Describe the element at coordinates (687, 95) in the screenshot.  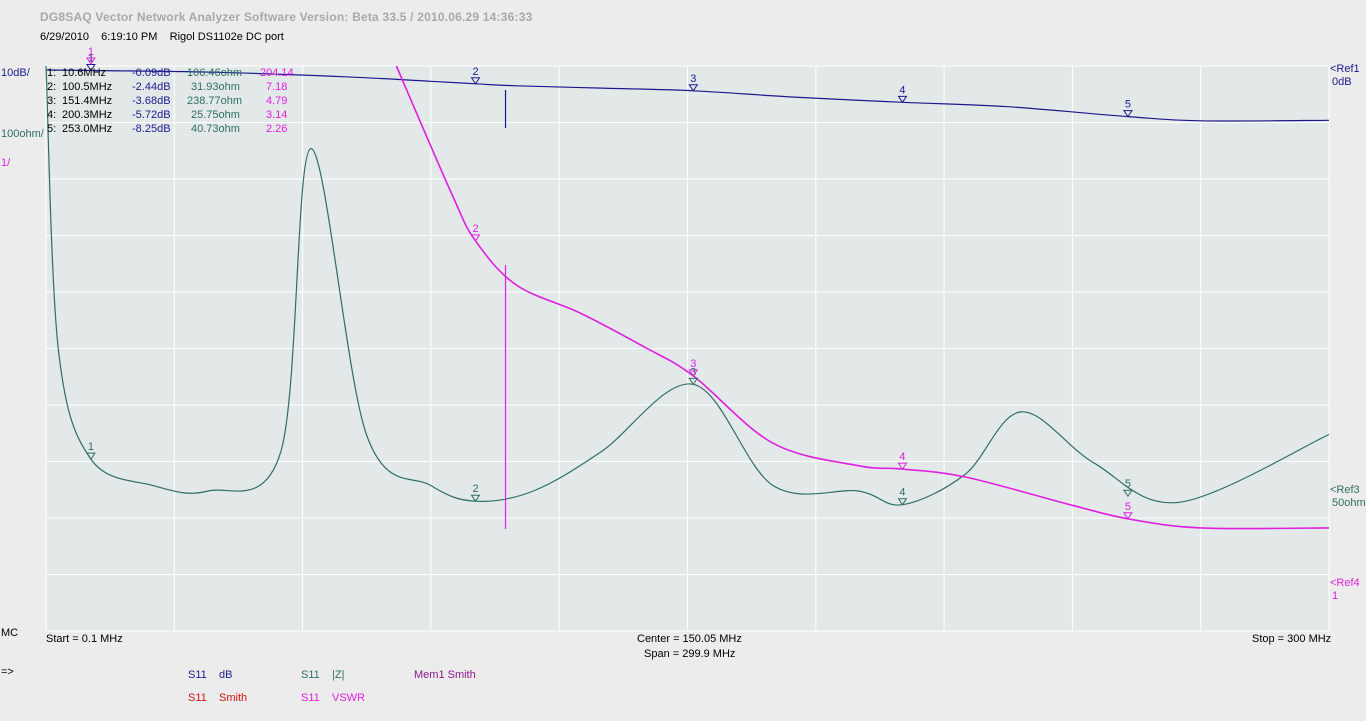
I see `db-trace` at that location.